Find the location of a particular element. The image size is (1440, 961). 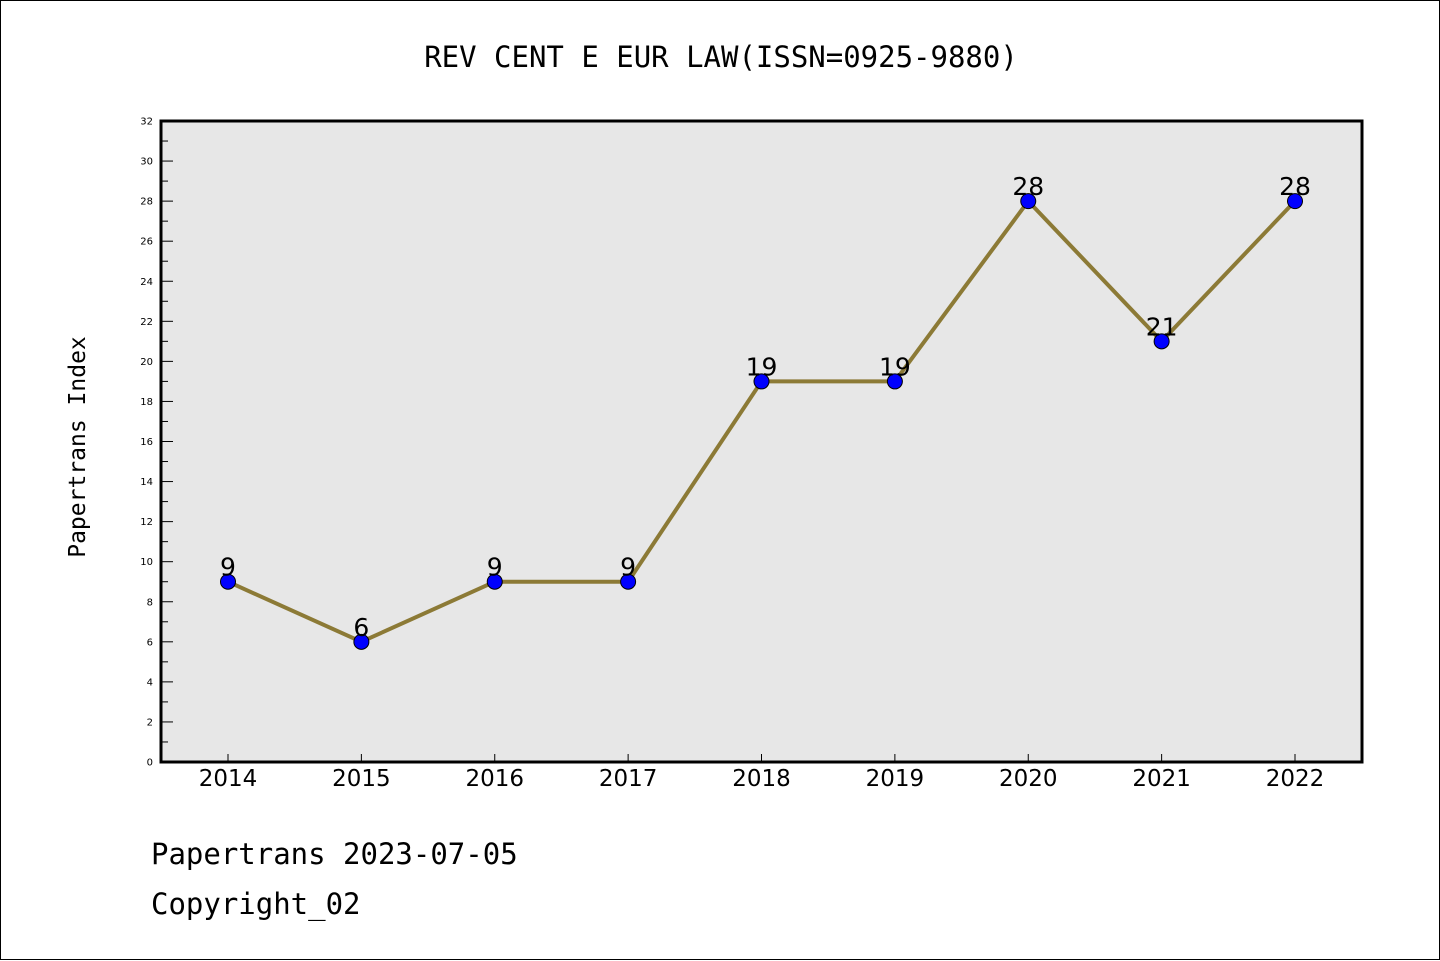

y-tick-label: 28 is located at coordinates (146, 202).